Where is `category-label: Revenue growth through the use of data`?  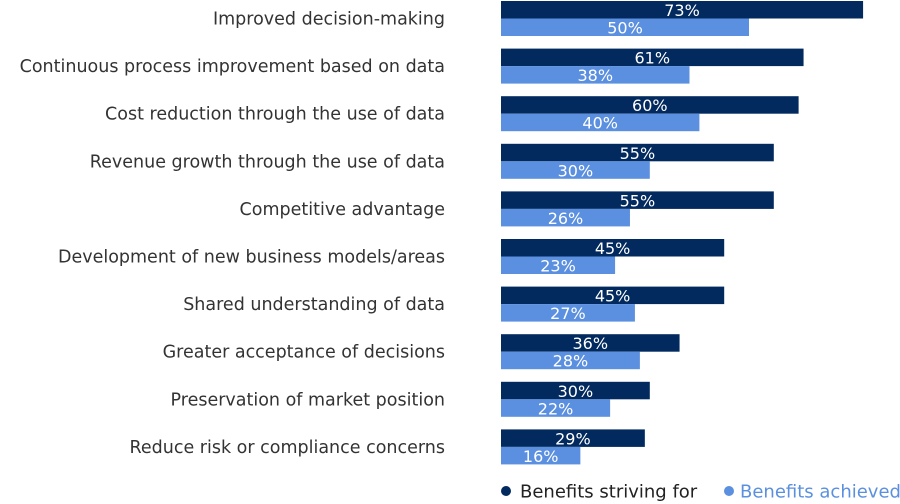 category-label: Revenue growth through the use of data is located at coordinates (267, 162).